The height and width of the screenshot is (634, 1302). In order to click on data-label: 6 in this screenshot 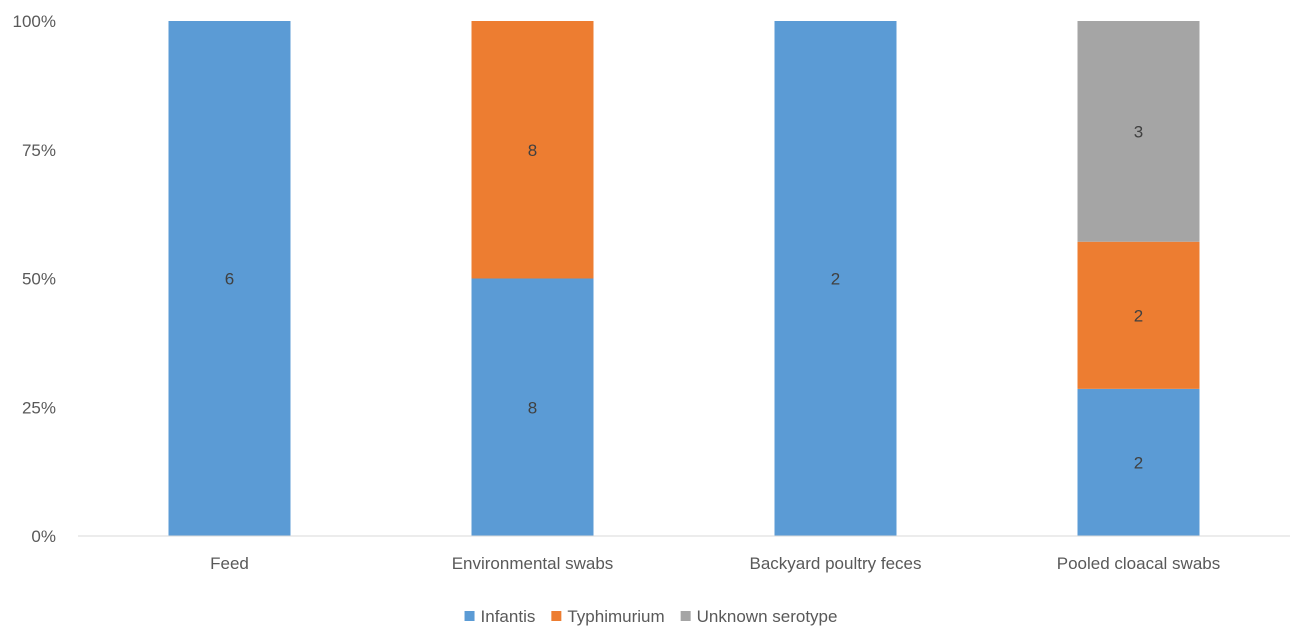, I will do `click(229, 279)`.